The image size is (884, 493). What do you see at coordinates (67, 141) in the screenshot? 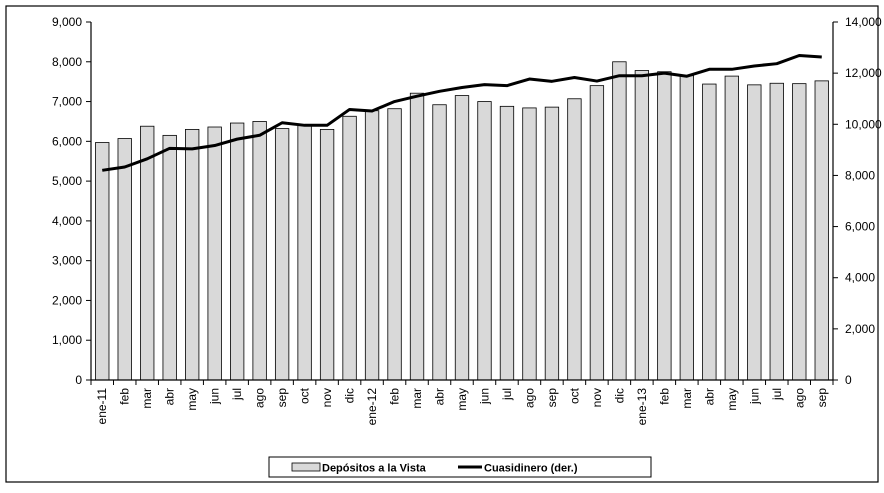
I see `left-tick-label: 6,000` at bounding box center [67, 141].